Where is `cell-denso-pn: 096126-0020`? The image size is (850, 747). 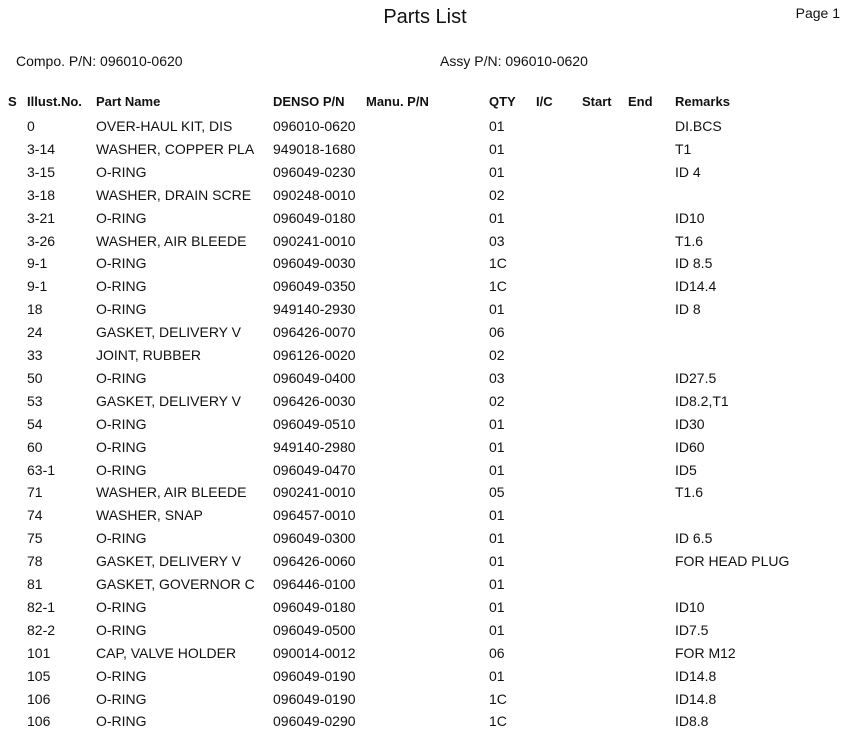 cell-denso-pn: 096126-0020 is located at coordinates (314, 355).